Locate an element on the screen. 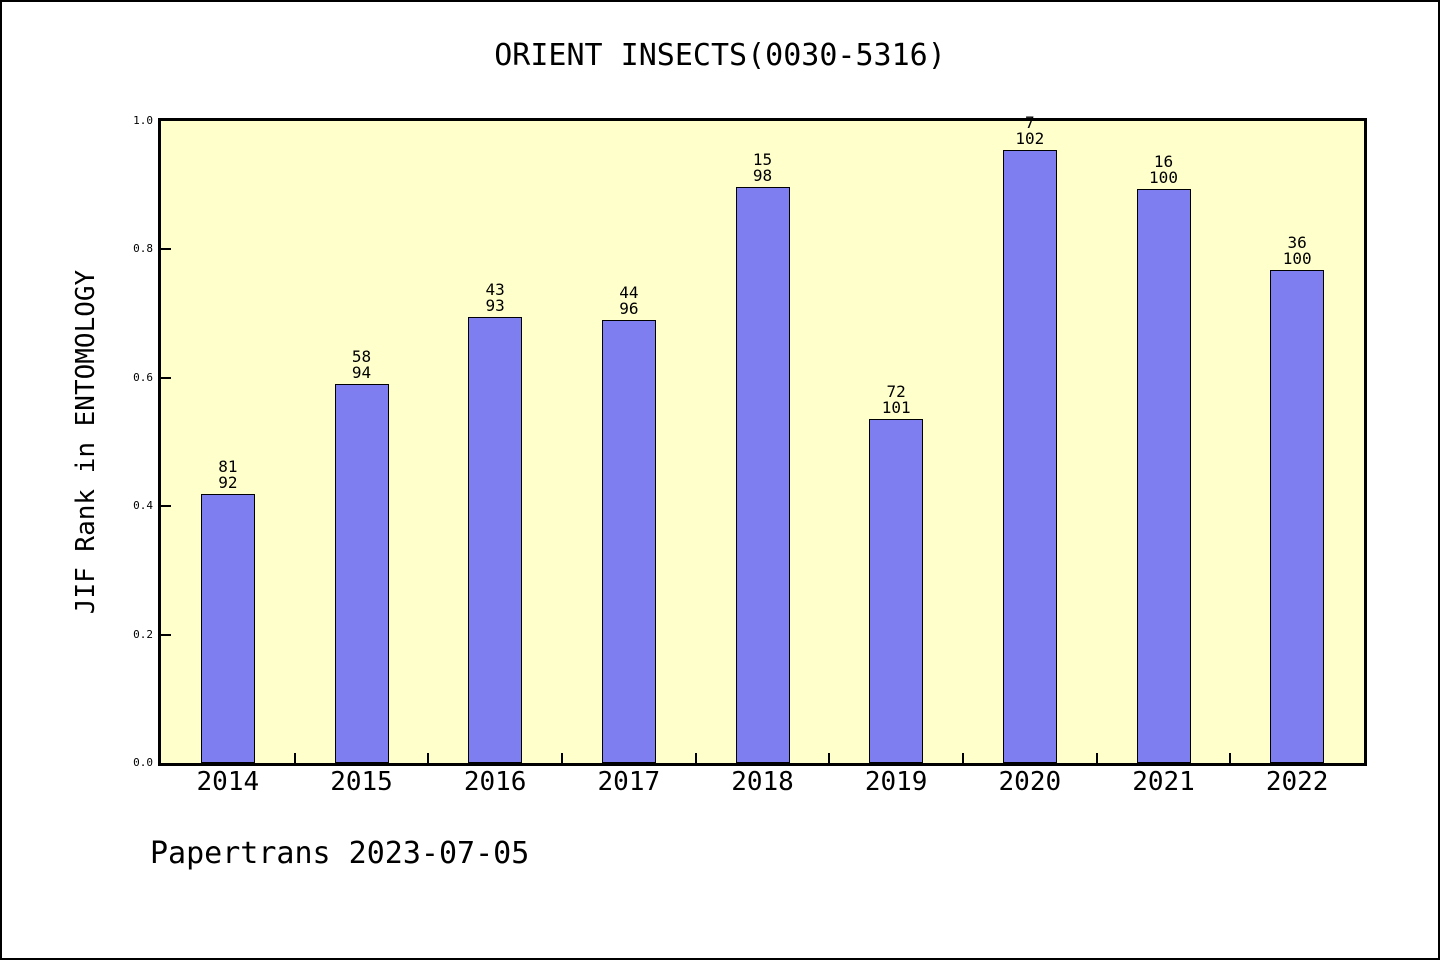 The height and width of the screenshot is (960, 1440). y-tick-label: 0.4 is located at coordinates (143, 506).